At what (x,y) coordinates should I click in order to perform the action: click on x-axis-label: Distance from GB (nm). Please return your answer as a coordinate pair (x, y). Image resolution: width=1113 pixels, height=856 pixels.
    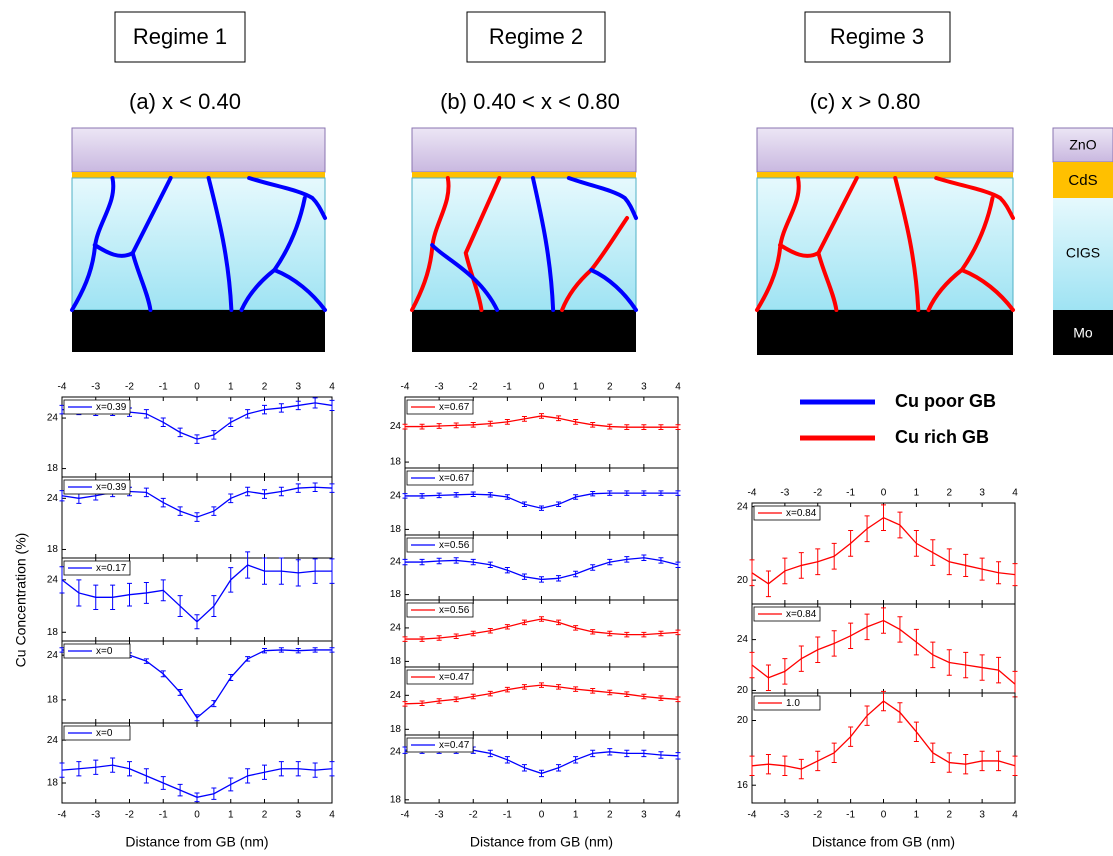
    Looking at the image, I should click on (883, 842).